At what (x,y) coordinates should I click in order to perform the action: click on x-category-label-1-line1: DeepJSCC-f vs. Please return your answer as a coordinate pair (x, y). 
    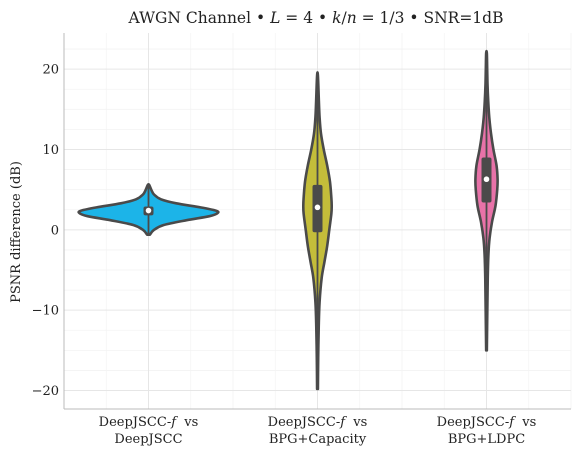
    Looking at the image, I should click on (149, 422).